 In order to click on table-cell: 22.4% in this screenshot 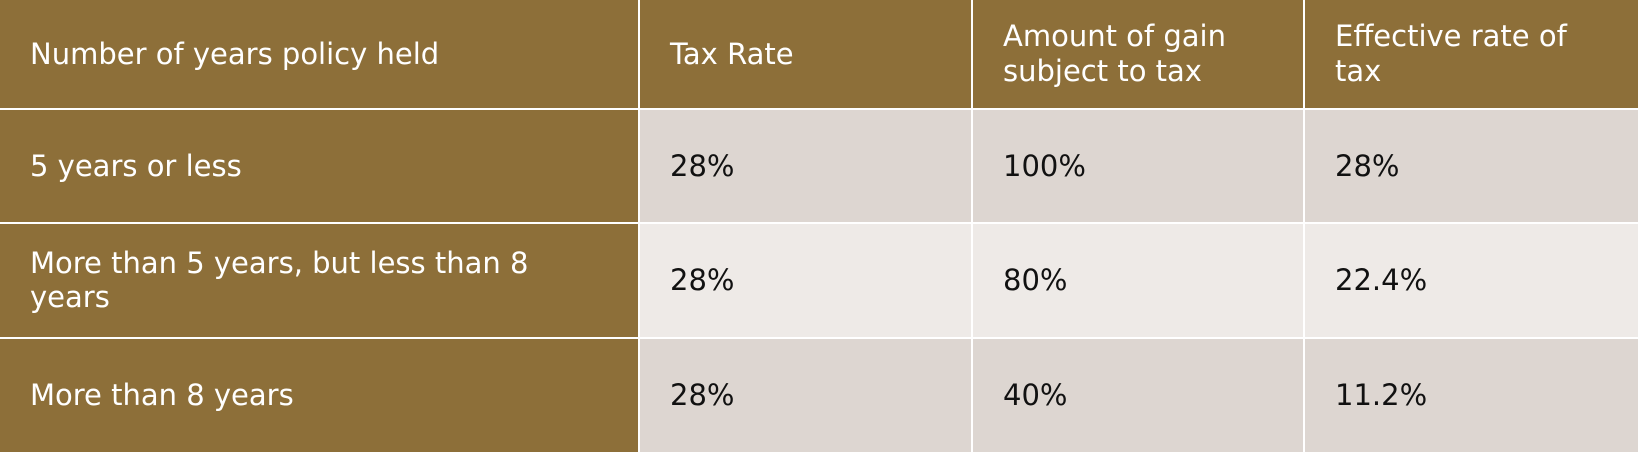, I will do `click(1470, 280)`.